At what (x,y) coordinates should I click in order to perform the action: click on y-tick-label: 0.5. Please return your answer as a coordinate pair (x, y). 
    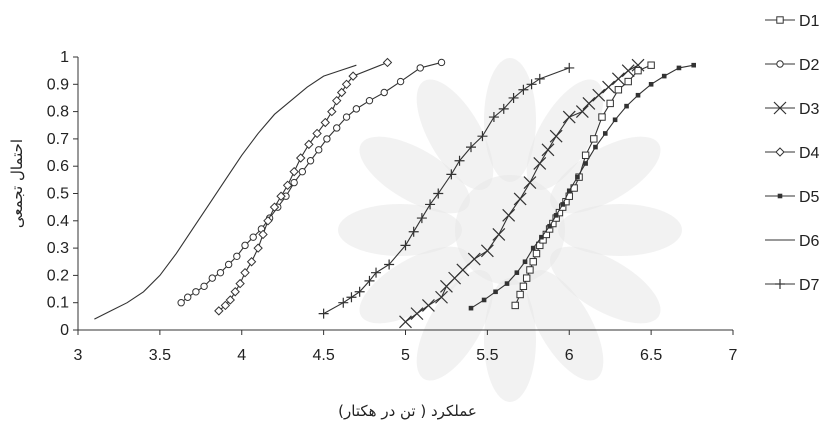
    Looking at the image, I should click on (58, 194).